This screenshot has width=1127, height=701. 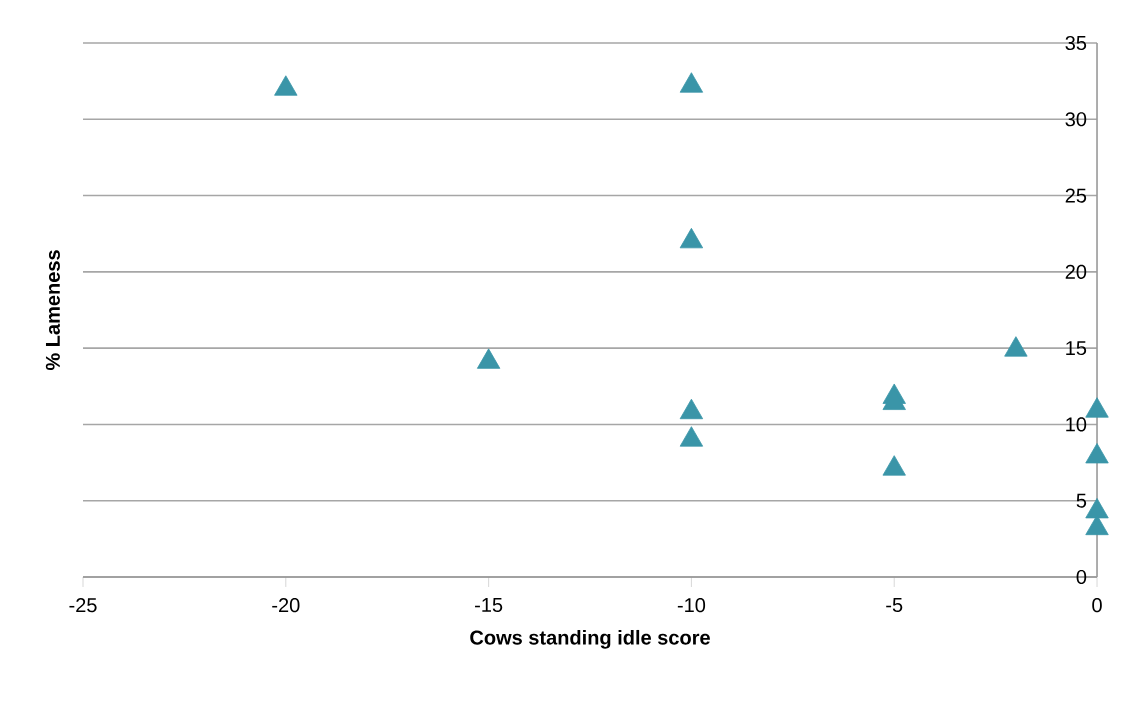 I want to click on x-axis-title: Cows standing idle score, so click(x=590, y=639).